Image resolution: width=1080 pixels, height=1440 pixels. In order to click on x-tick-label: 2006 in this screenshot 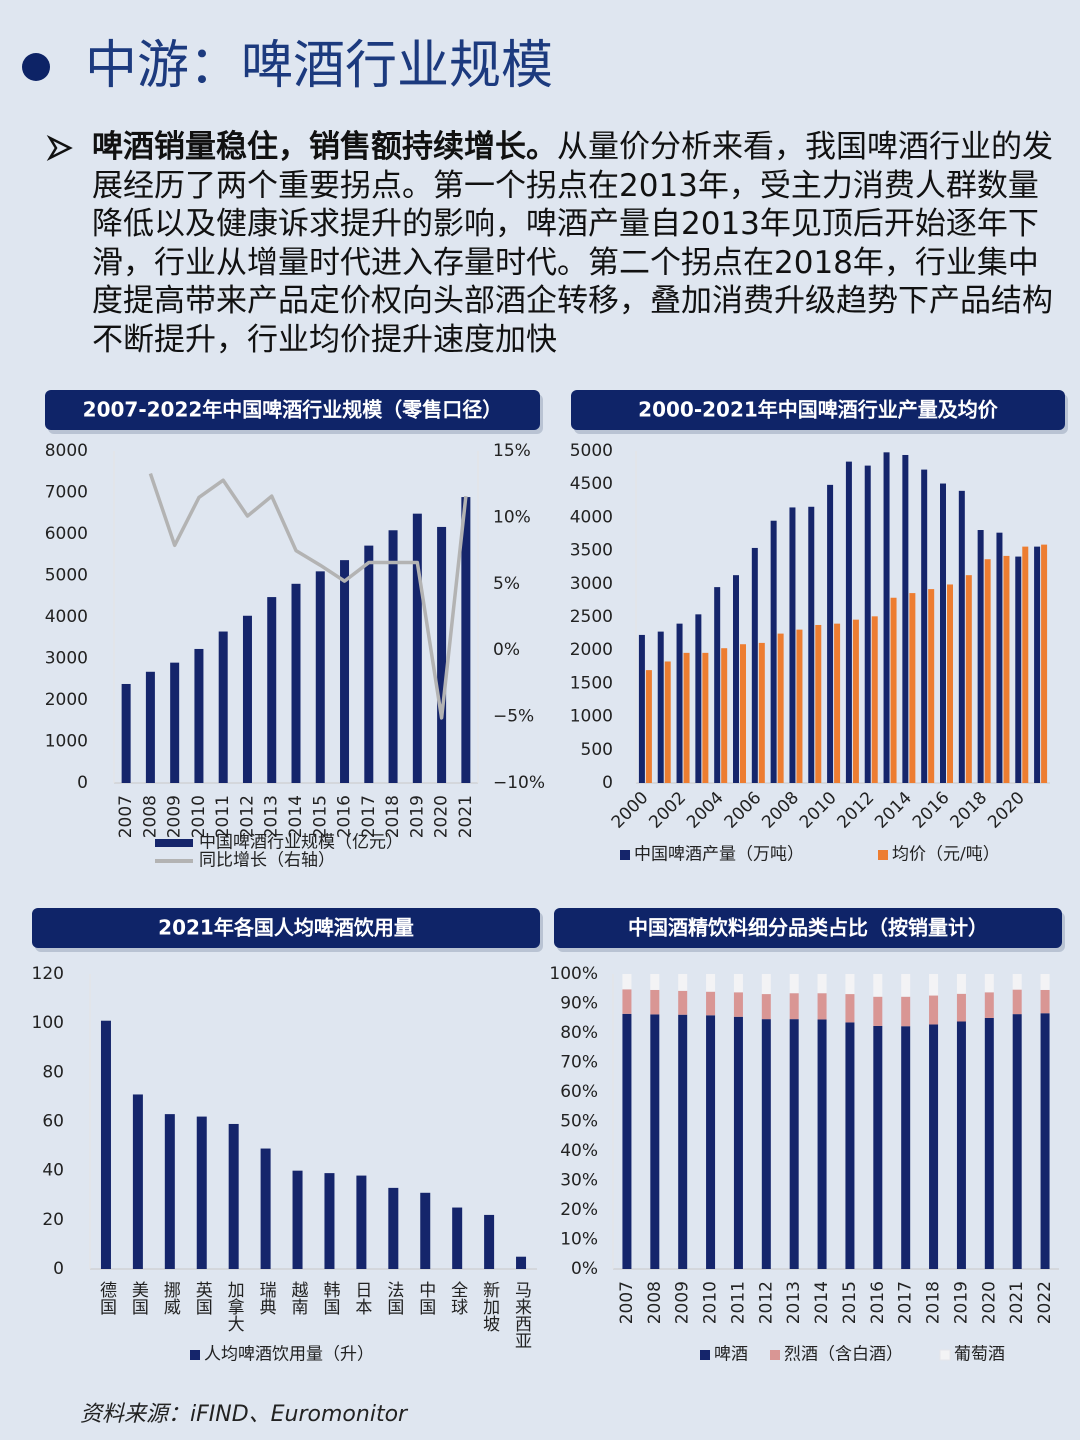, I will do `click(743, 810)`.